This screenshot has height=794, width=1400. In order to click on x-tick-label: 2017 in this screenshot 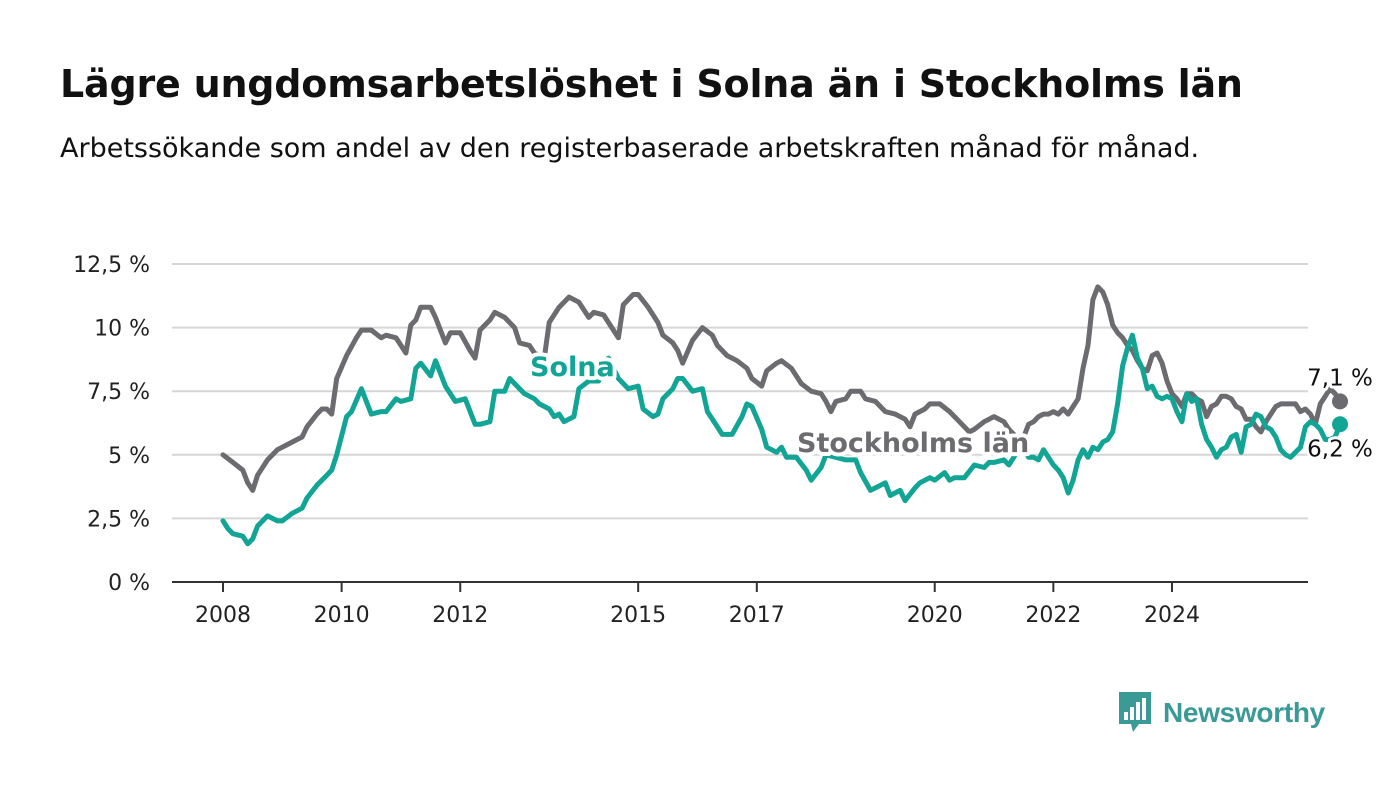, I will do `click(757, 615)`.